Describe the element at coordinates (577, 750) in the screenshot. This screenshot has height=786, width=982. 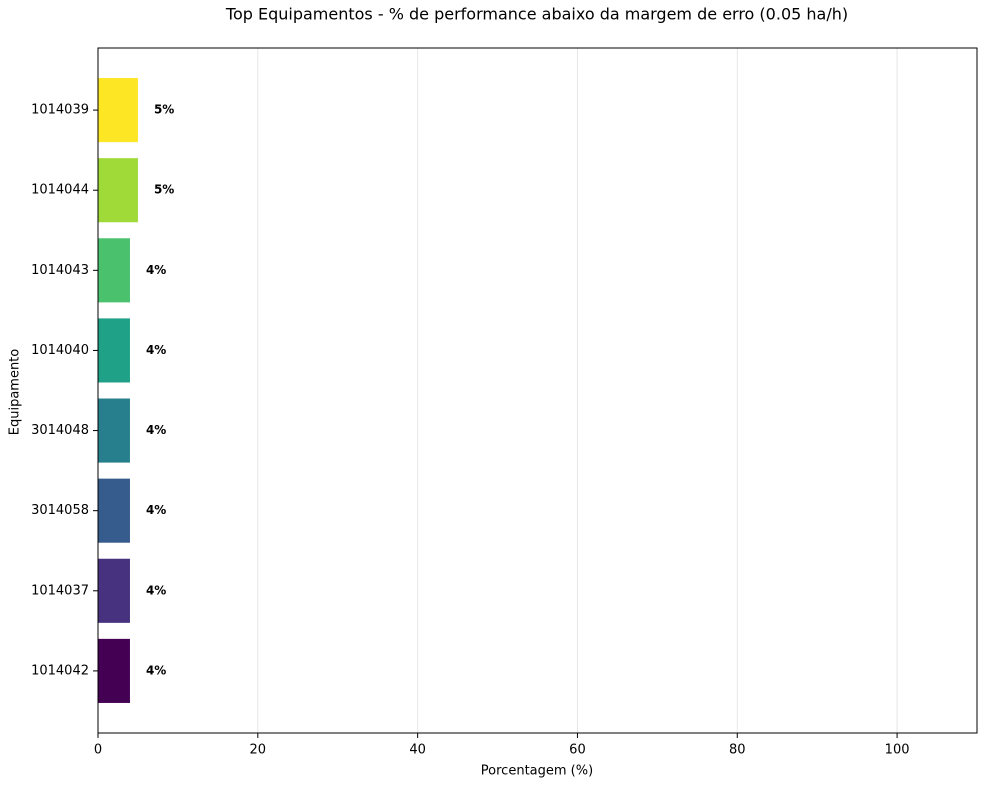
I see `x-tick-label: 60` at that location.